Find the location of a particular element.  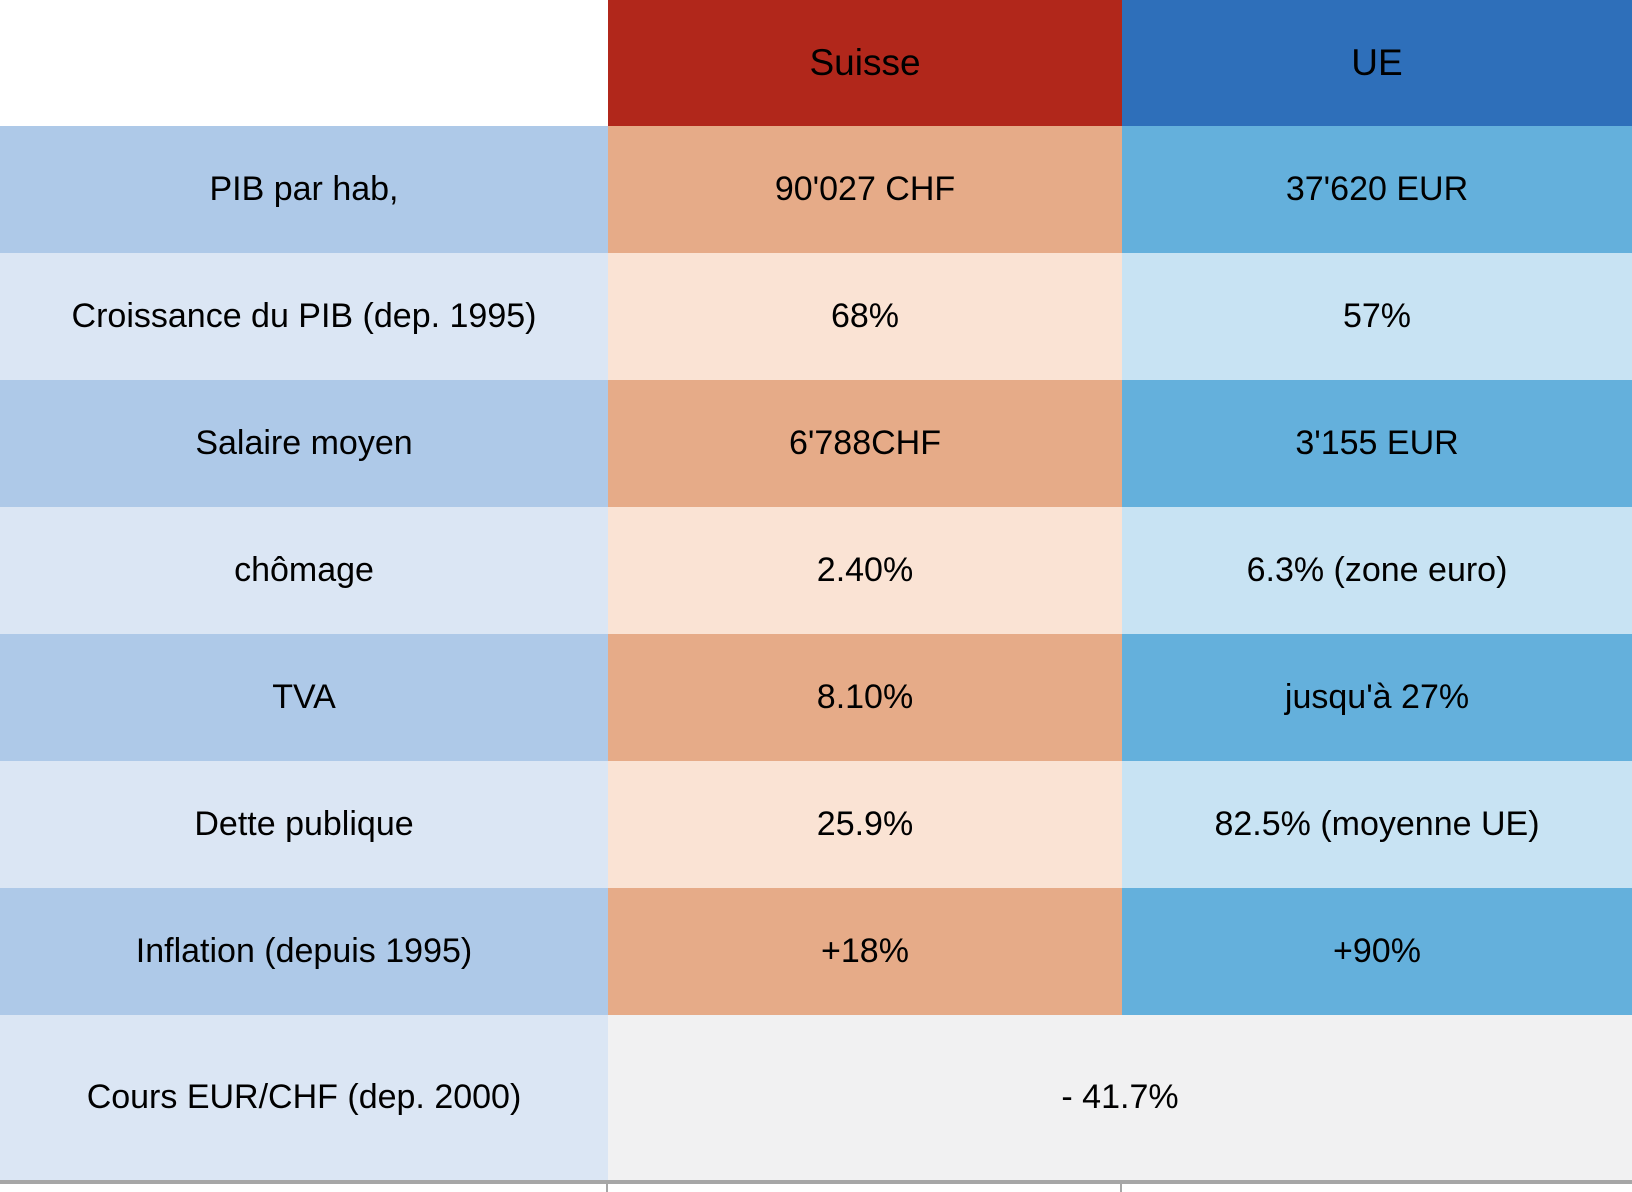

row-label-pib-par-hab: PIB par hab, is located at coordinates (304, 189).